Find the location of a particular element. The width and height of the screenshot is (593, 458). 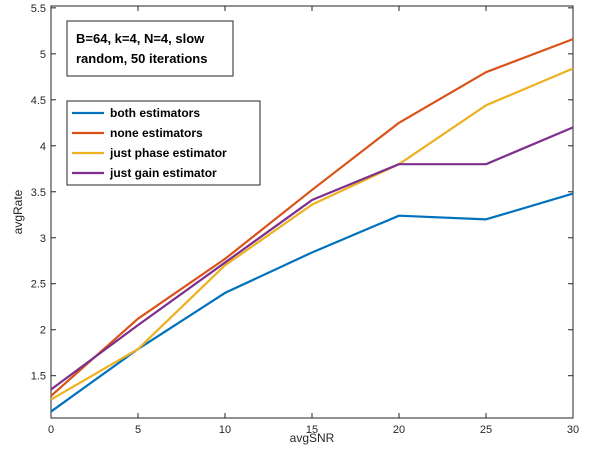

y-tick-label: 5.5 is located at coordinates (38, 9).